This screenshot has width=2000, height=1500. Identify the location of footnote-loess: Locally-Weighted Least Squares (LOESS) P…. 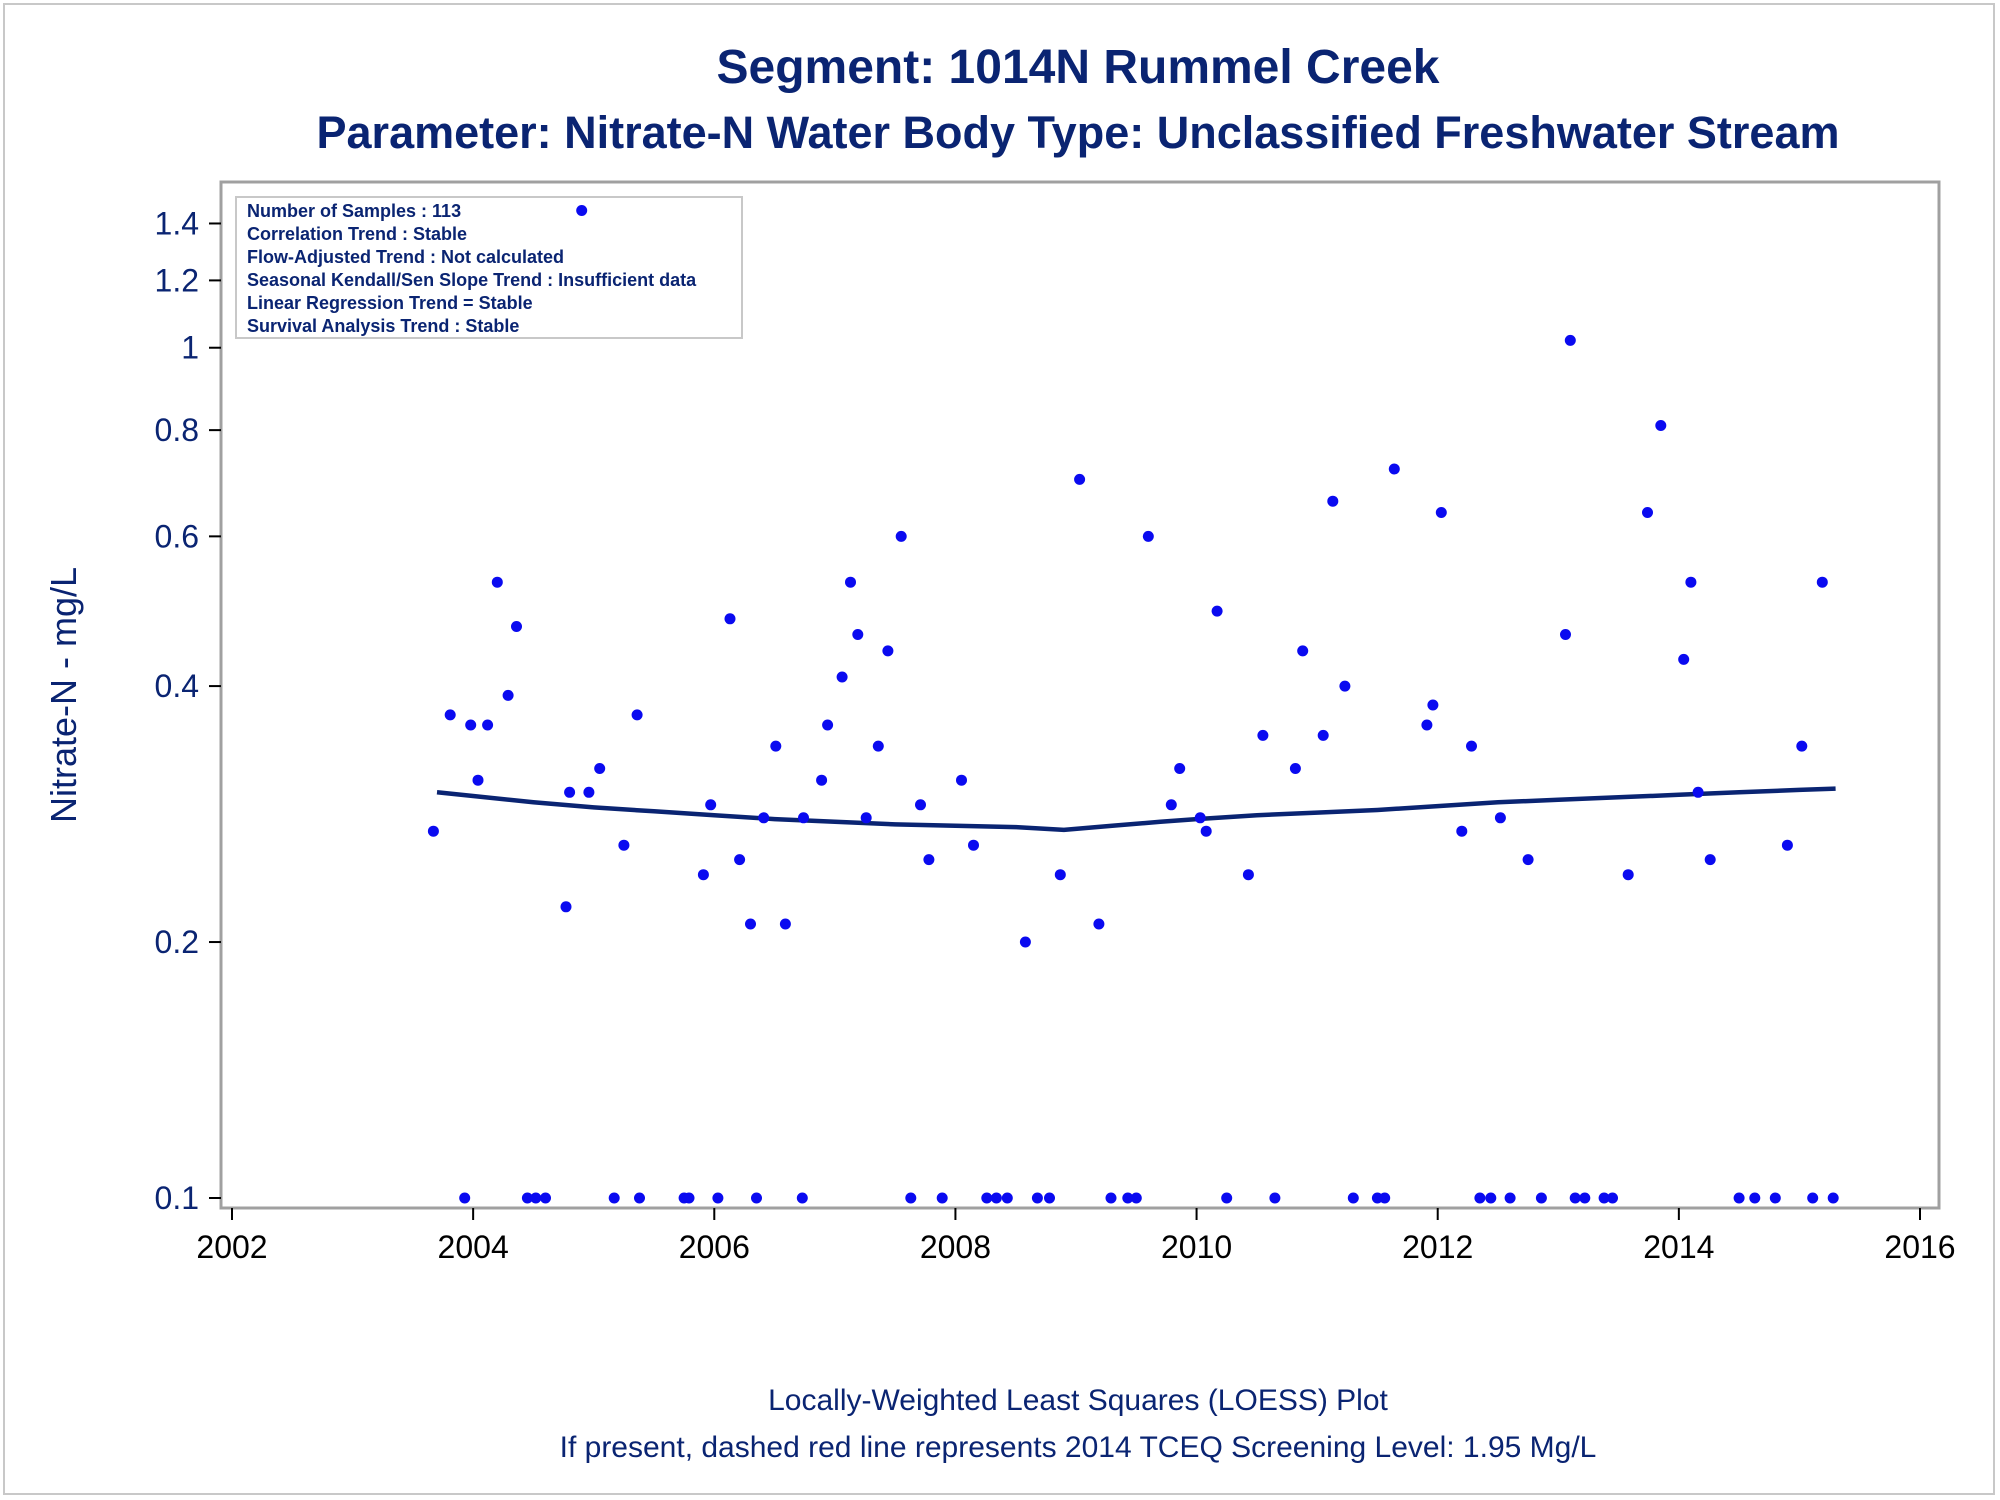
(1078, 1400).